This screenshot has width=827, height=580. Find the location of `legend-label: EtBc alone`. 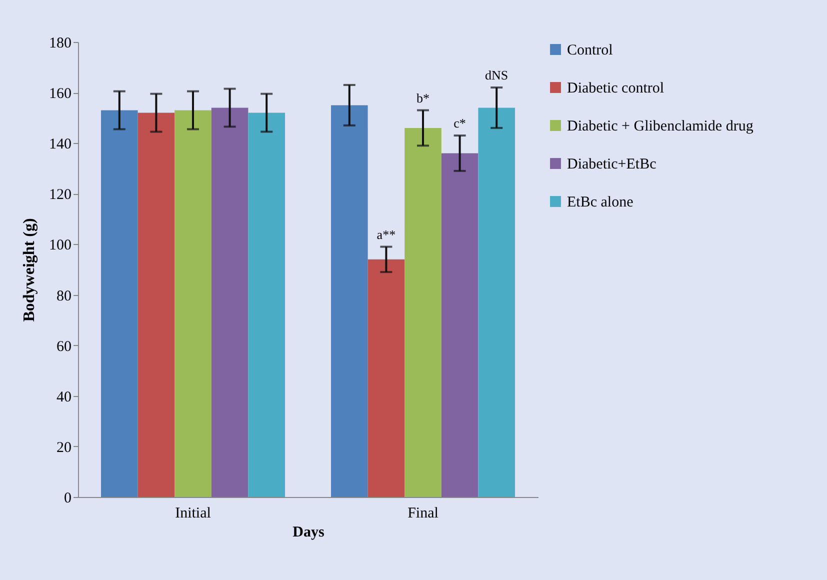

legend-label: EtBc alone is located at coordinates (600, 202).